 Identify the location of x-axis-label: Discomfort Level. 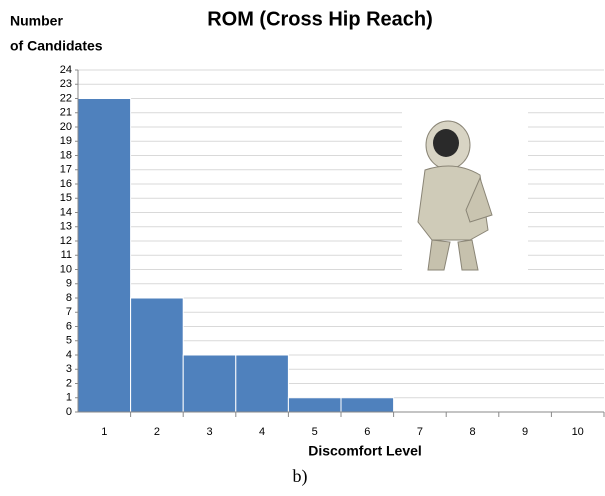
(365, 451).